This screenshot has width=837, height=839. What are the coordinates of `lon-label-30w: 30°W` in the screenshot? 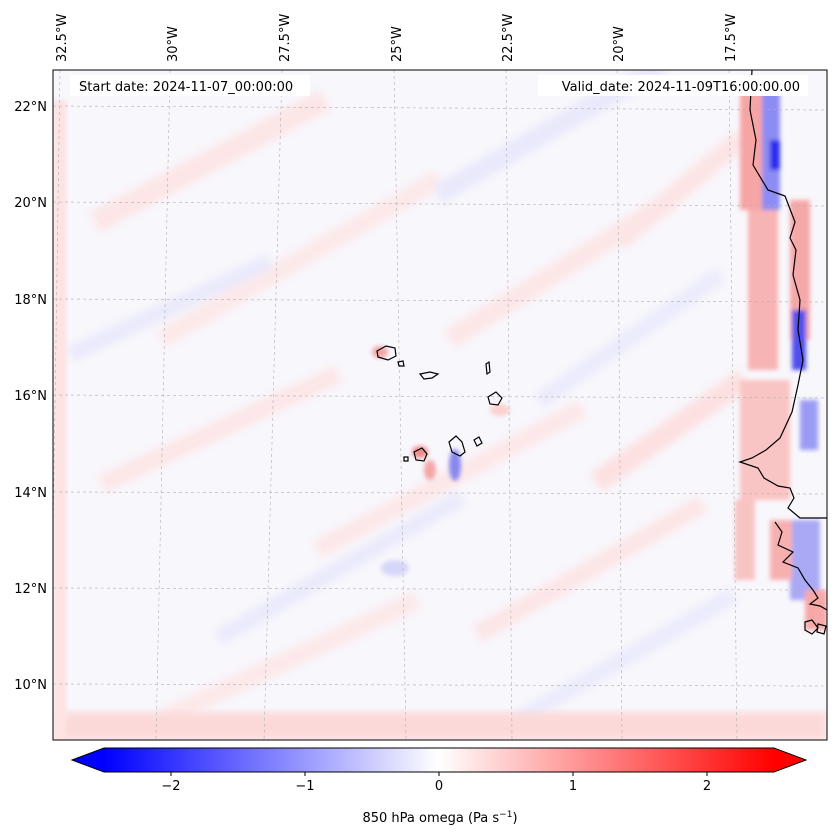 It's located at (173, 44).